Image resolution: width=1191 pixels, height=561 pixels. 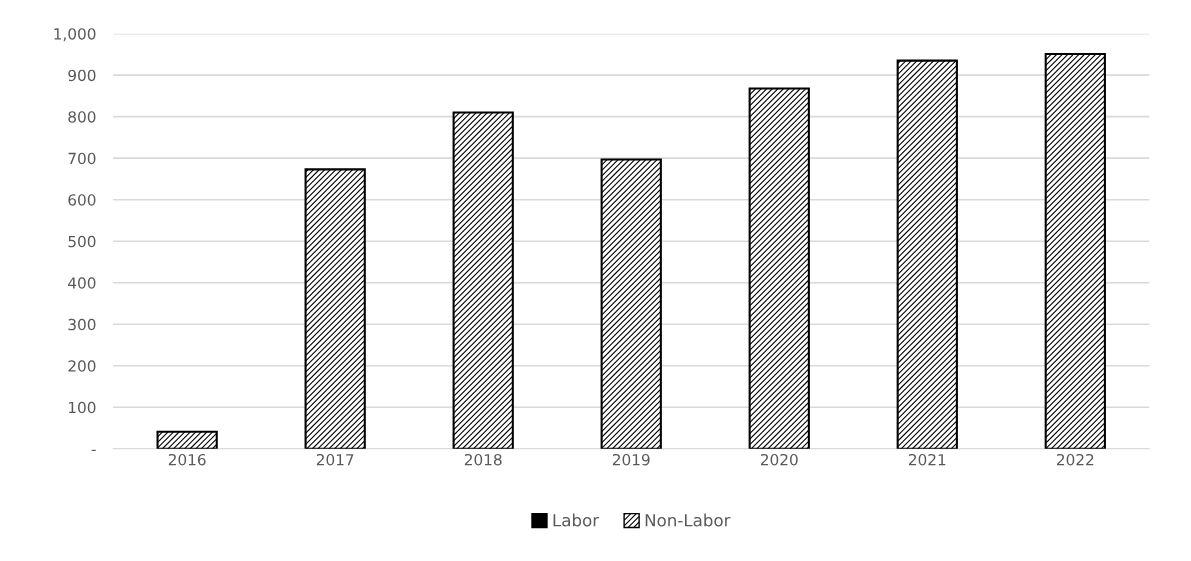 What do you see at coordinates (82, 407) in the screenshot?
I see `y-tick-label: 100` at bounding box center [82, 407].